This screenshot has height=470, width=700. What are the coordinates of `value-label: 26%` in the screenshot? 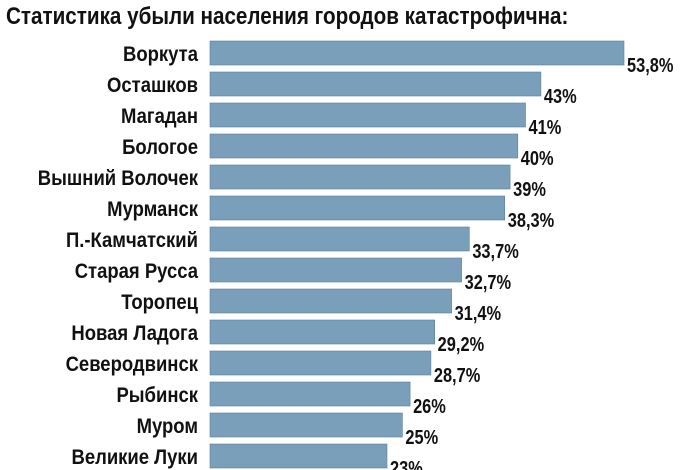 It's located at (429, 405).